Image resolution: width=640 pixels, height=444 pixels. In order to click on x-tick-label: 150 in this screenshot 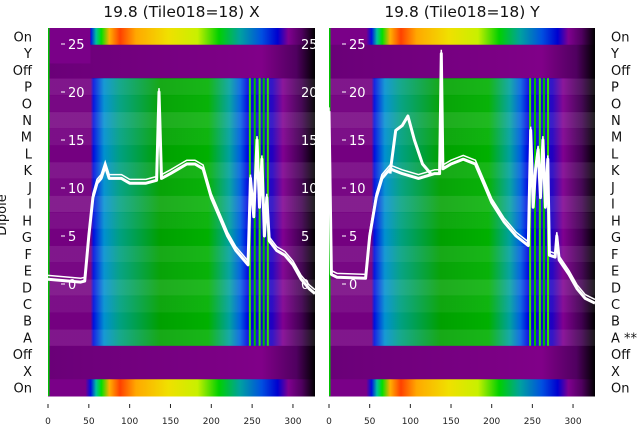, I will do `click(450, 422)`.